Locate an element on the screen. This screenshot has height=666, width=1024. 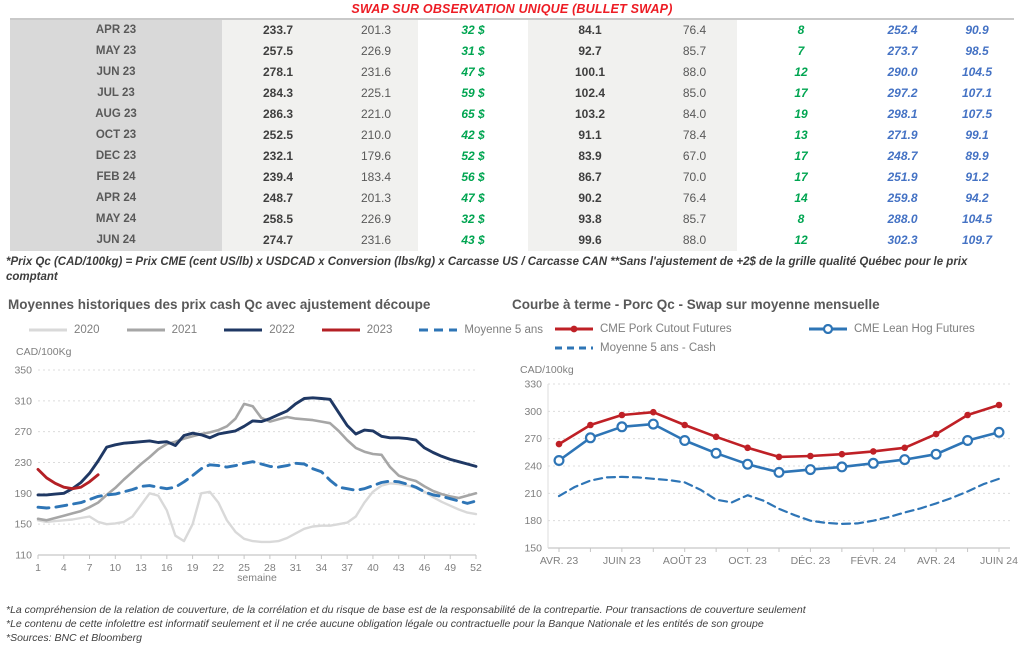
legend-label: CME Pork Cutout Futures is located at coordinates (666, 329).